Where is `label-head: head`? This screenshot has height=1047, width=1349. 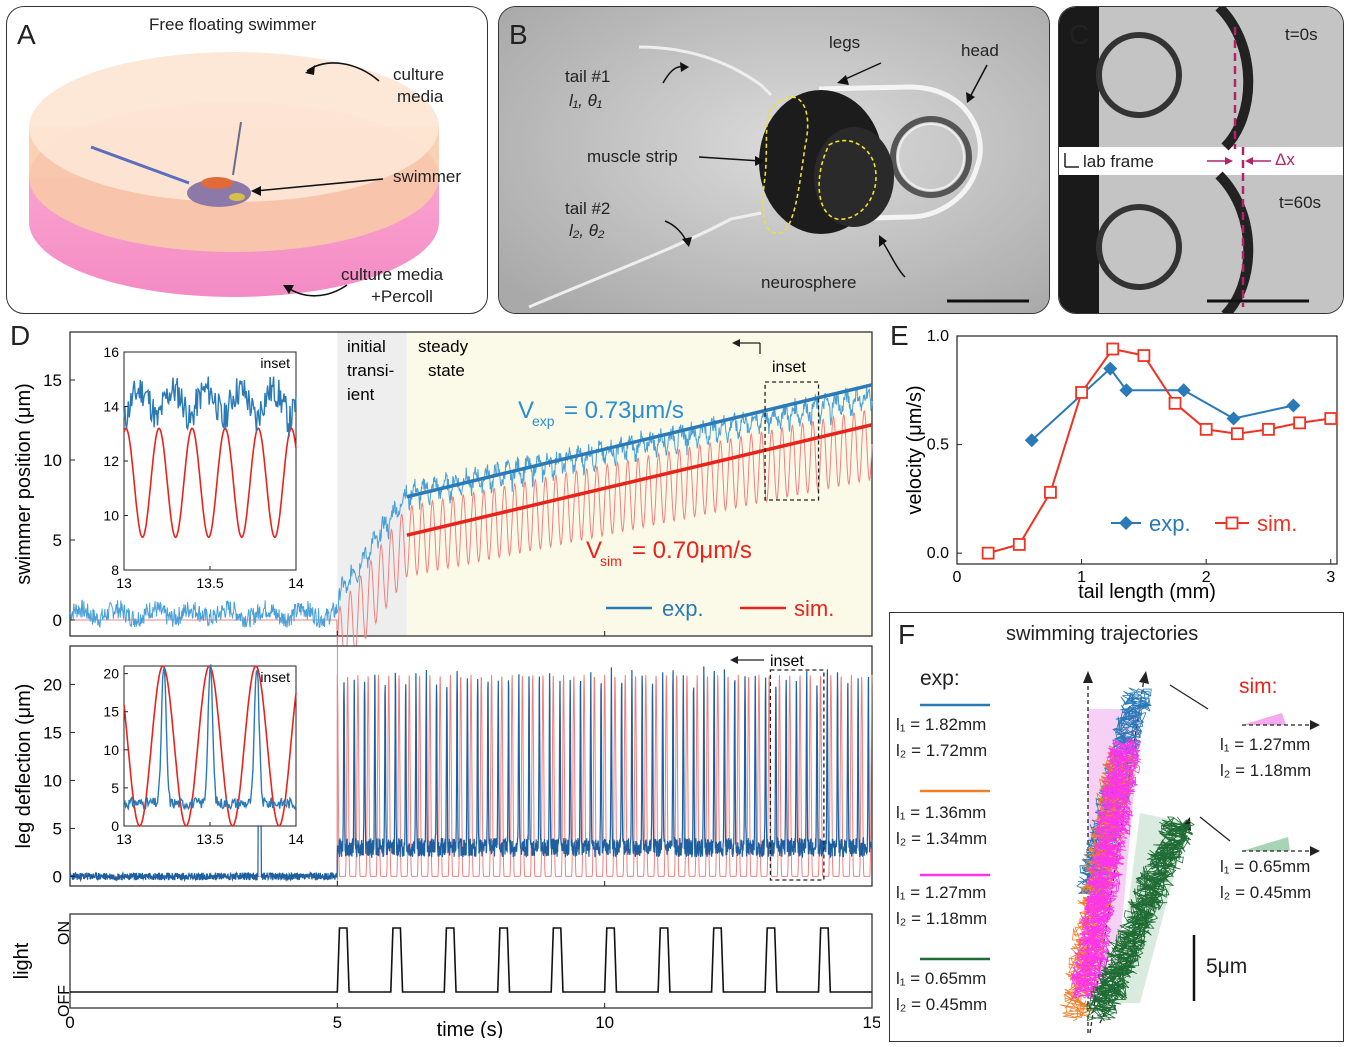
label-head: head is located at coordinates (980, 50).